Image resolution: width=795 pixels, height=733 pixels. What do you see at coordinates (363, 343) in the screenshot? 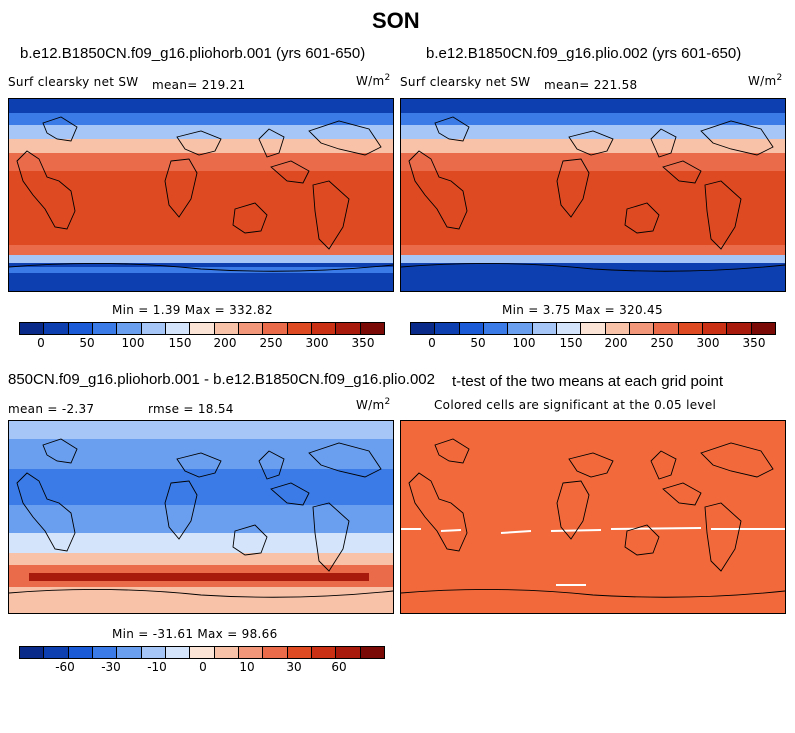
I see `panel1-tick-label: 350` at bounding box center [363, 343].